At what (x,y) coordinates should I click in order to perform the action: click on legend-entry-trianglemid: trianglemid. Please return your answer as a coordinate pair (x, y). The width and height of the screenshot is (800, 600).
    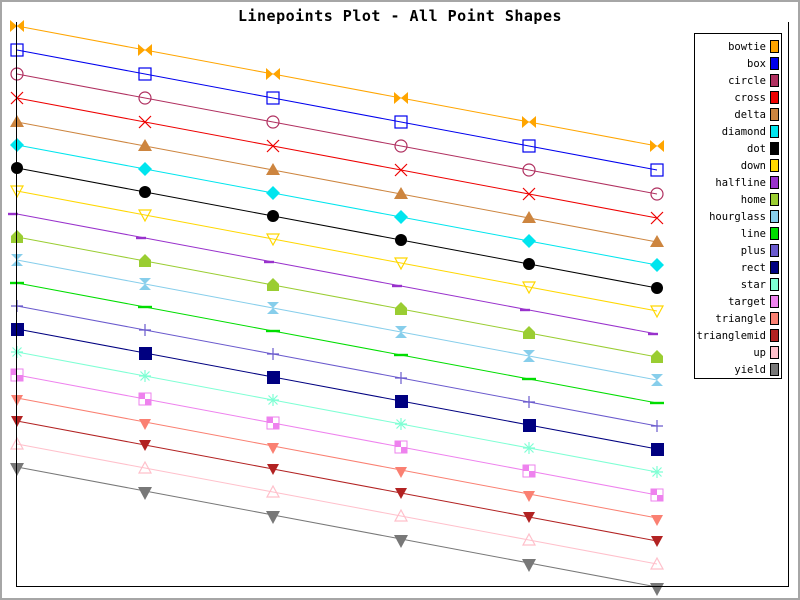
    Looking at the image, I should click on (738, 335).